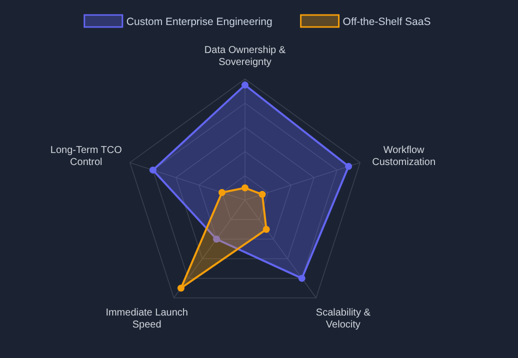  What do you see at coordinates (386, 22) in the screenshot?
I see `legend-label: Off-the-Shelf SaaS` at bounding box center [386, 22].